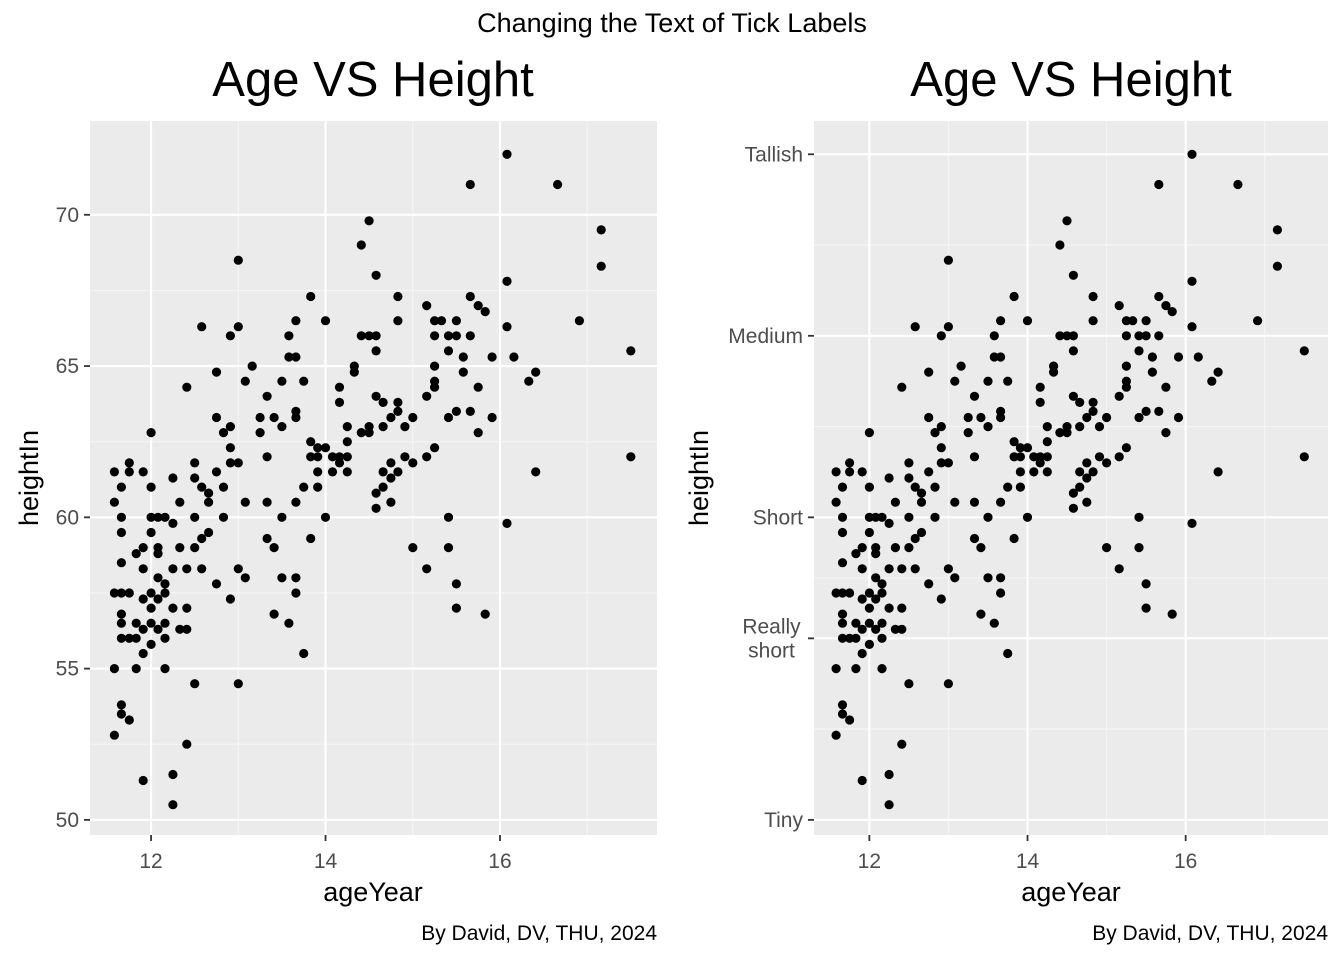  Describe the element at coordinates (783, 820) in the screenshot. I see `right-y-tick-label: Tiny` at that location.